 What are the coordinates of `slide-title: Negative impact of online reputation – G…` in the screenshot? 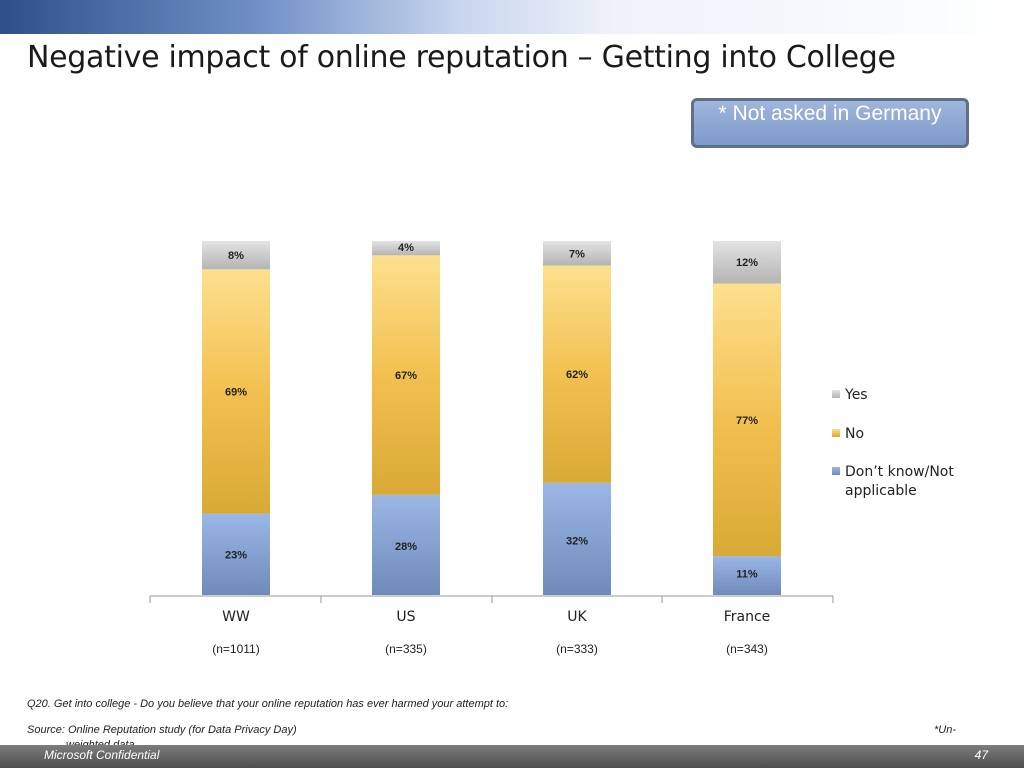 It's located at (461, 57).